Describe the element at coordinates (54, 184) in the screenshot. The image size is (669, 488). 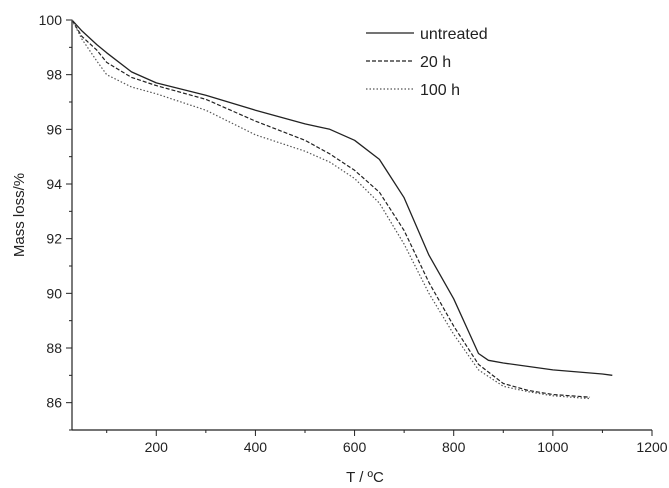
I see `y-tick-label: 94` at that location.